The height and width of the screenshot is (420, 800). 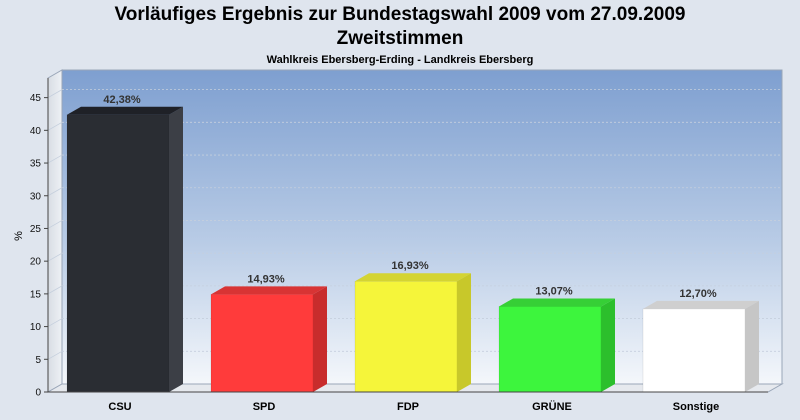 I want to click on x-tick-label: FDP, so click(x=408, y=407).